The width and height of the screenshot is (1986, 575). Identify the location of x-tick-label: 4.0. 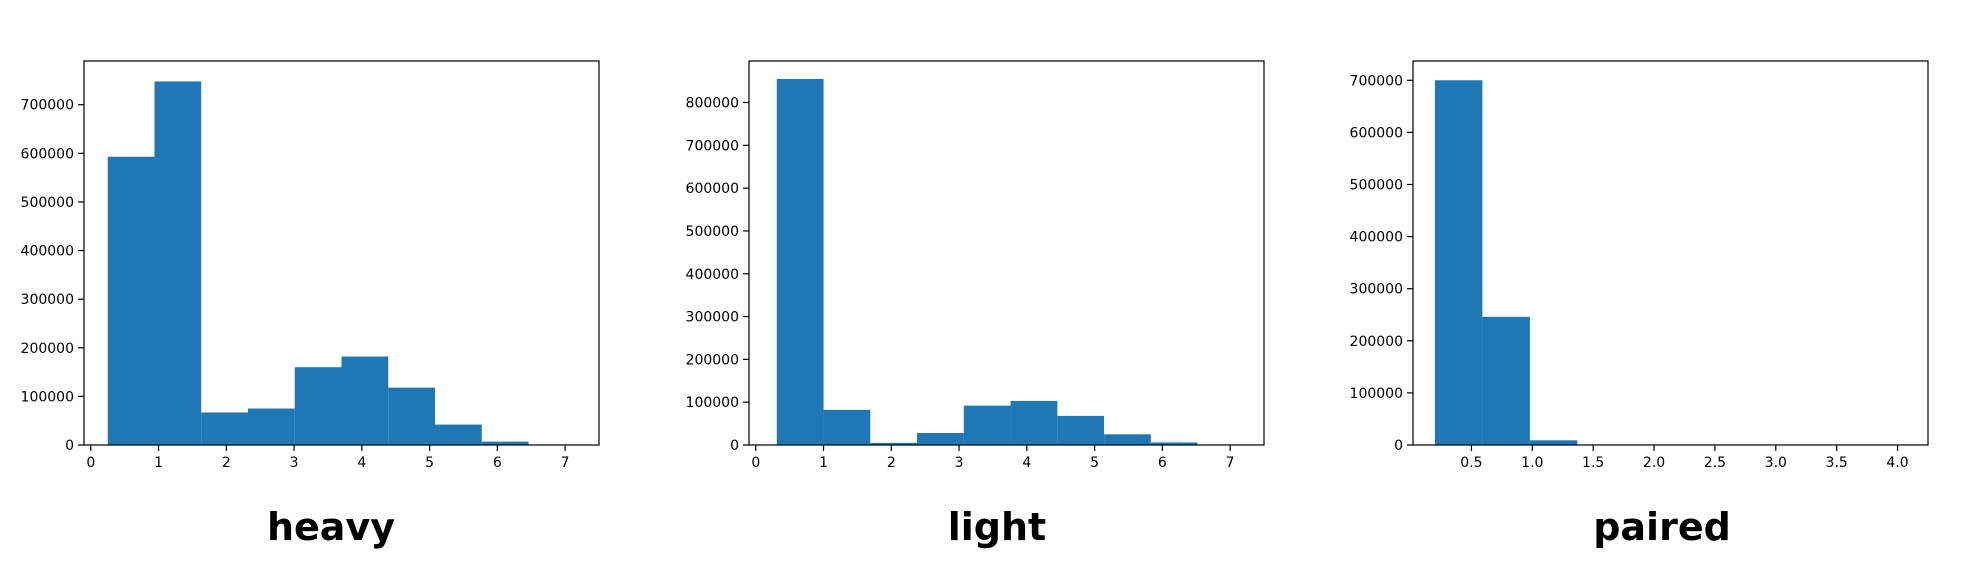
(1897, 463).